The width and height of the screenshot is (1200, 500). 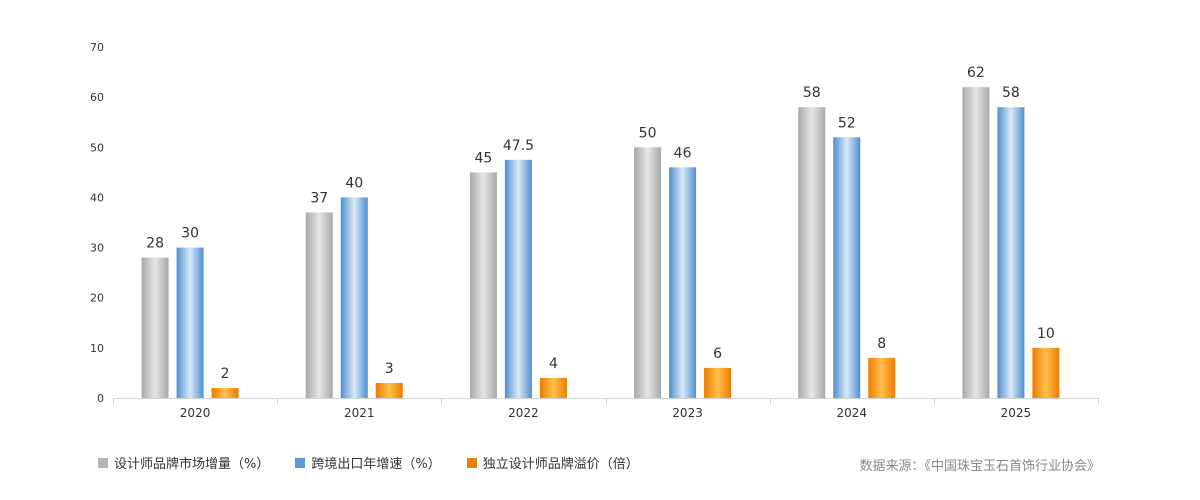 I want to click on y-tick-label: 70, so click(x=97, y=47).